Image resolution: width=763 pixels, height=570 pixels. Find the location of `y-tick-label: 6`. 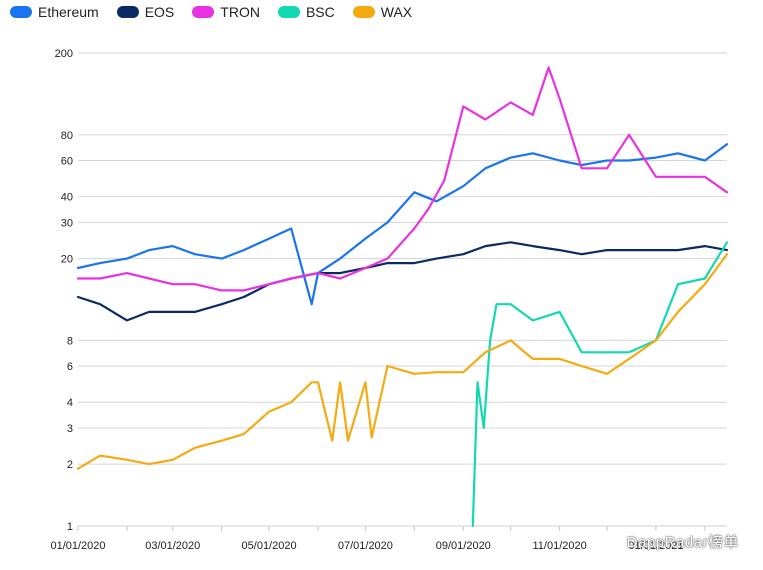

y-tick-label: 6 is located at coordinates (70, 367).